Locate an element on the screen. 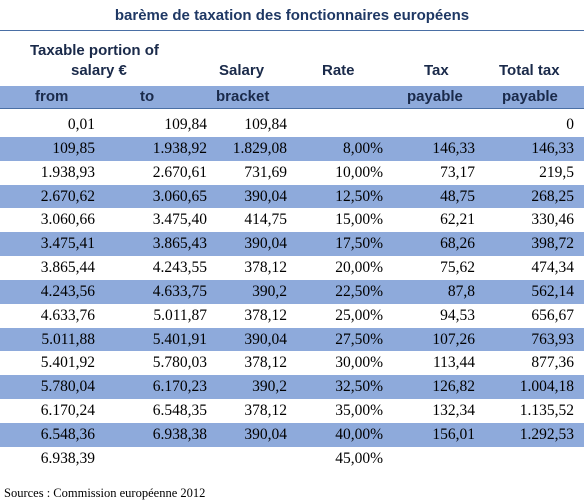 The height and width of the screenshot is (504, 584). cell-salary-bracket: 414,75 is located at coordinates (265, 220).